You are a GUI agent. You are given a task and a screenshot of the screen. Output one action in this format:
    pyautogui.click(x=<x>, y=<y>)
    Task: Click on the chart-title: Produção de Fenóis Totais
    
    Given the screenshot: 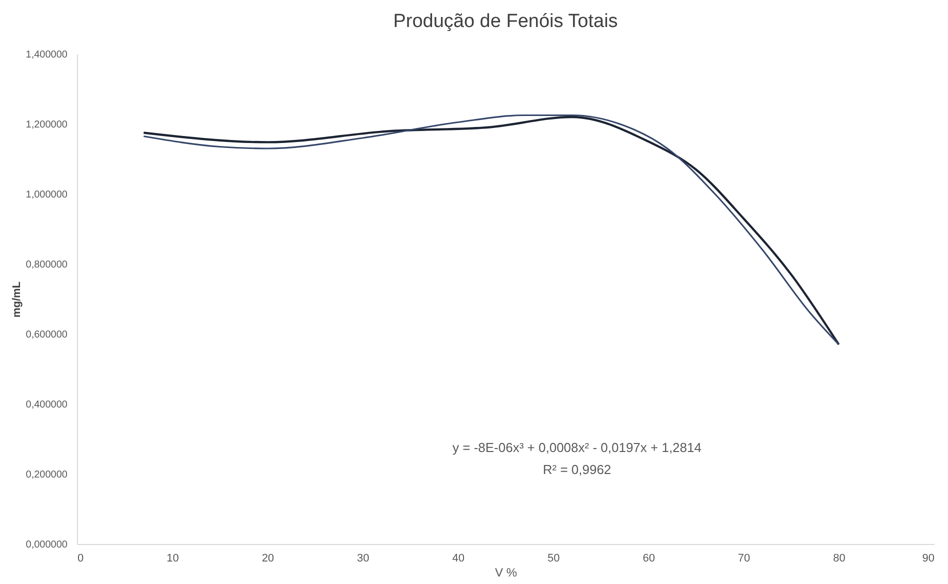 What is the action you would take?
    pyautogui.click(x=505, y=21)
    